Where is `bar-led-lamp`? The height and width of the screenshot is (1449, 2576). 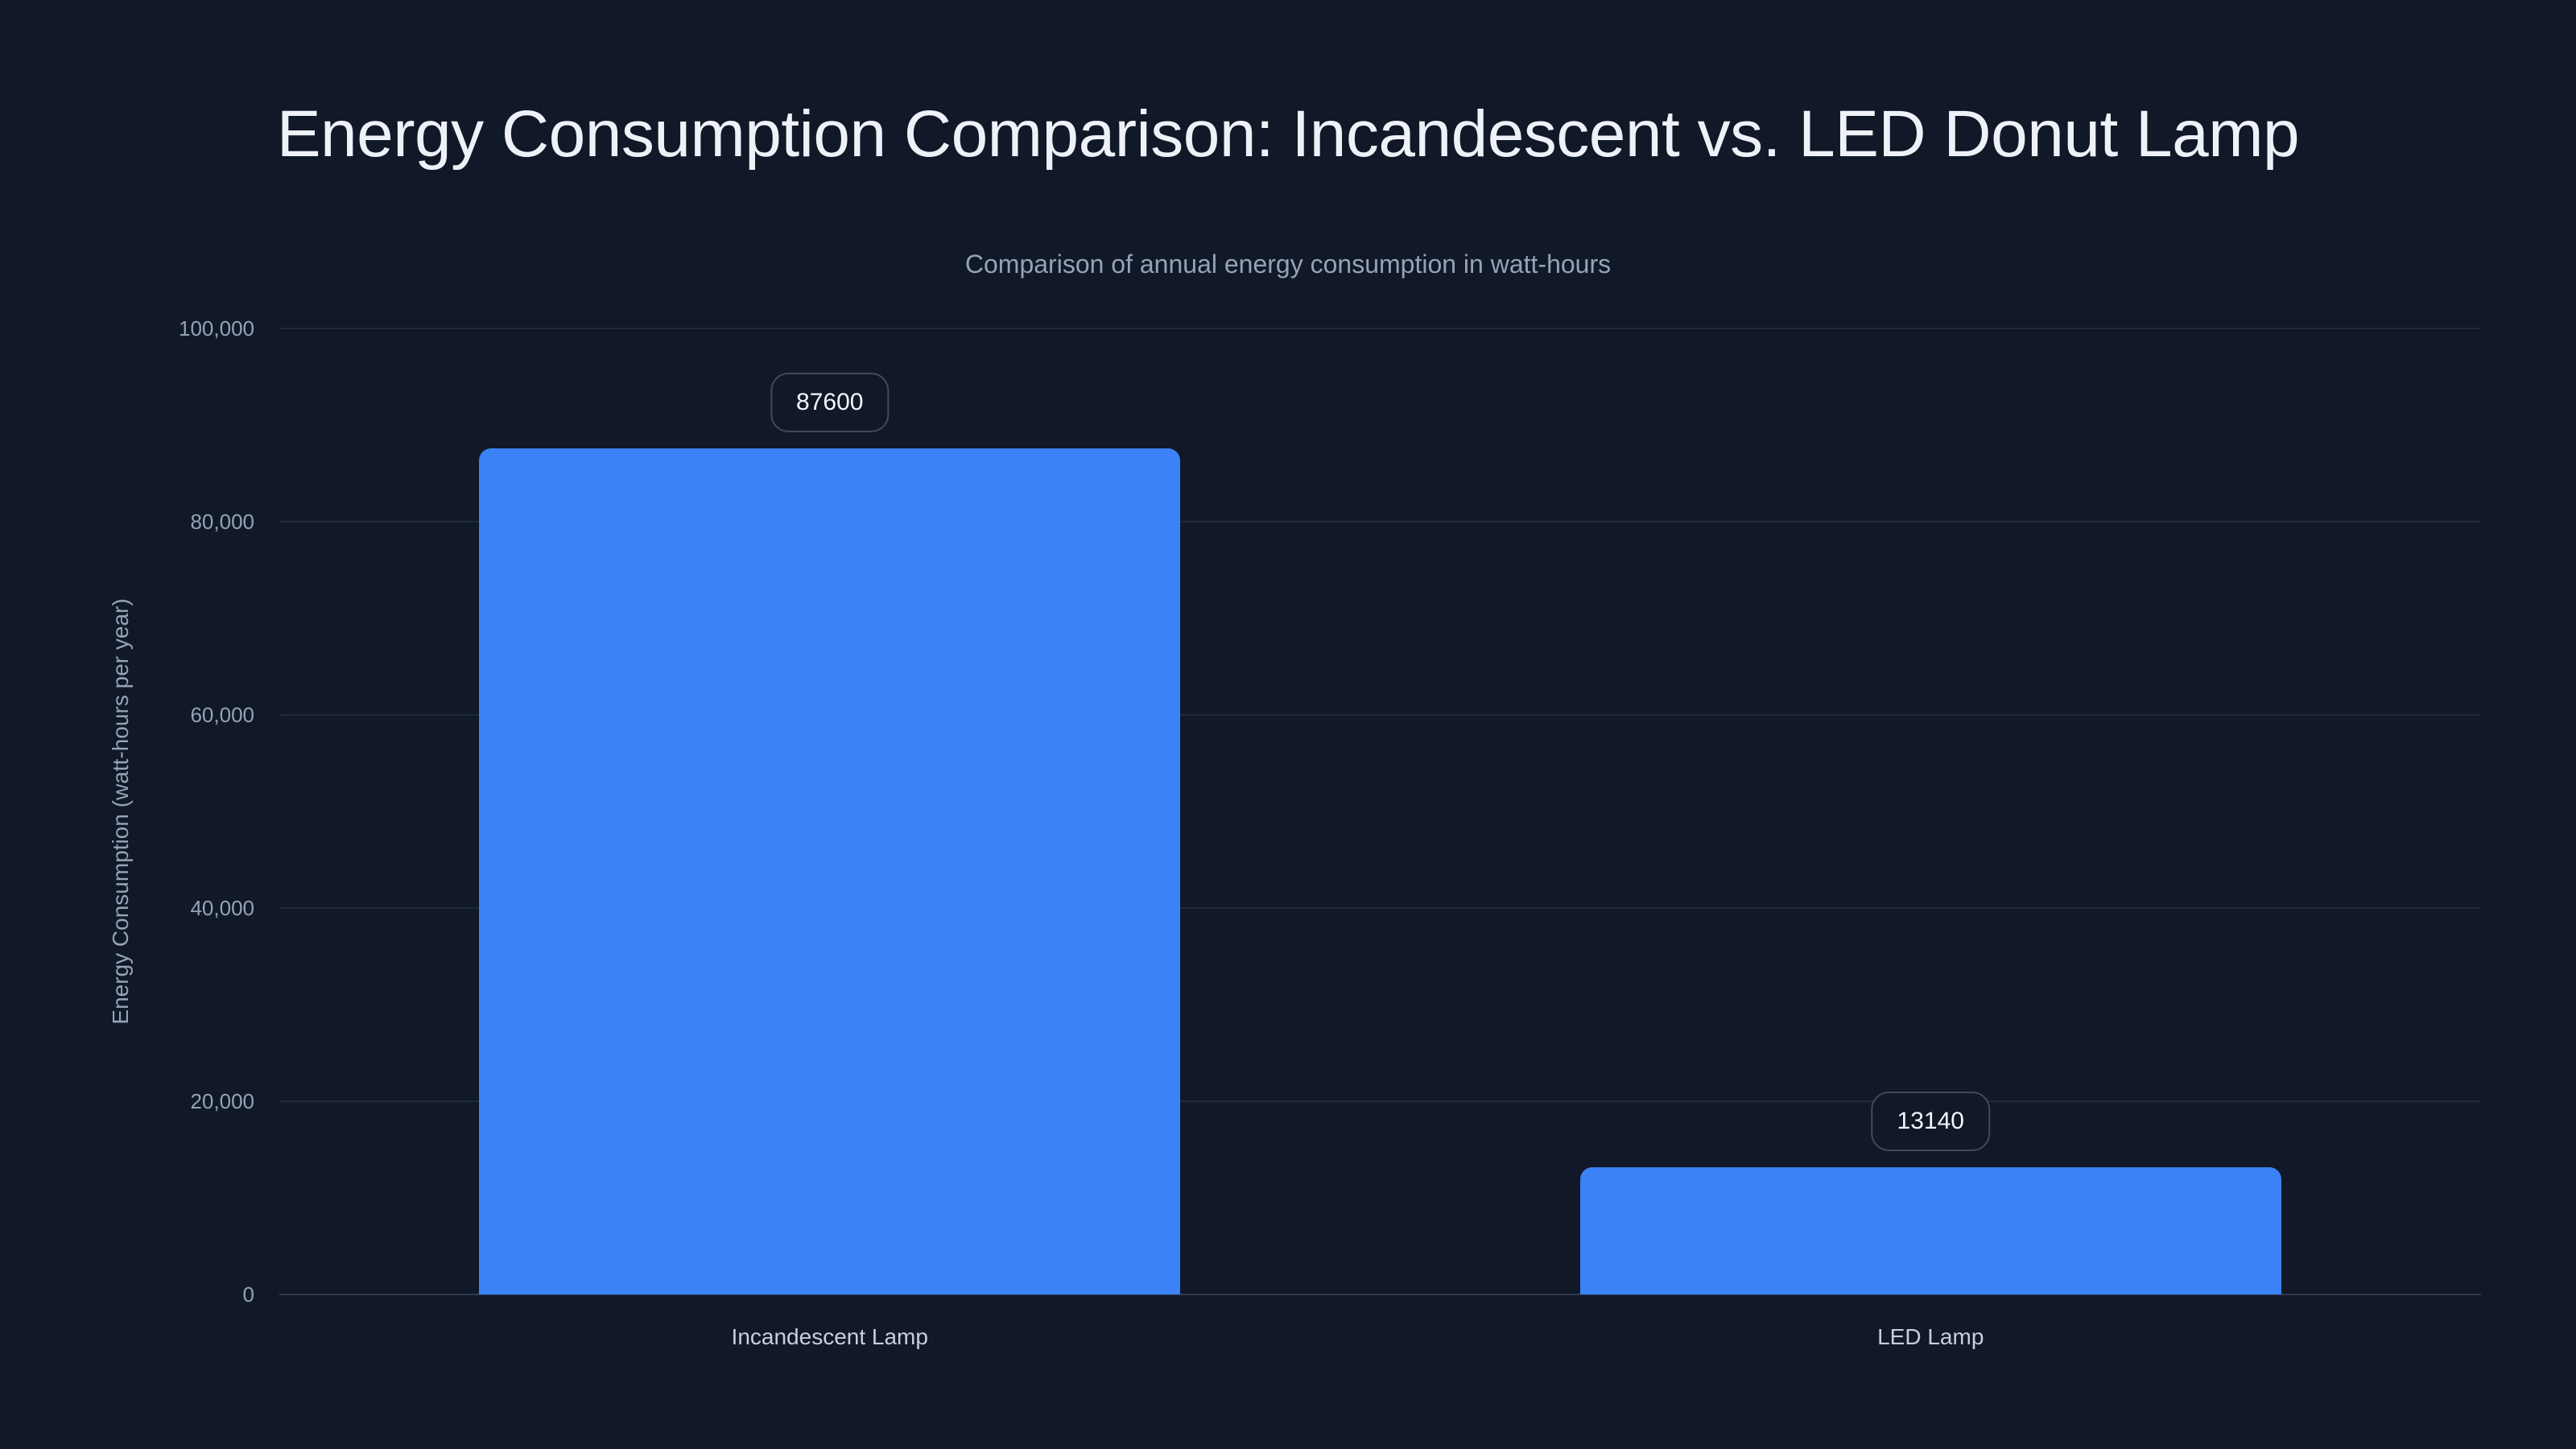 bar-led-lamp is located at coordinates (1930, 1230).